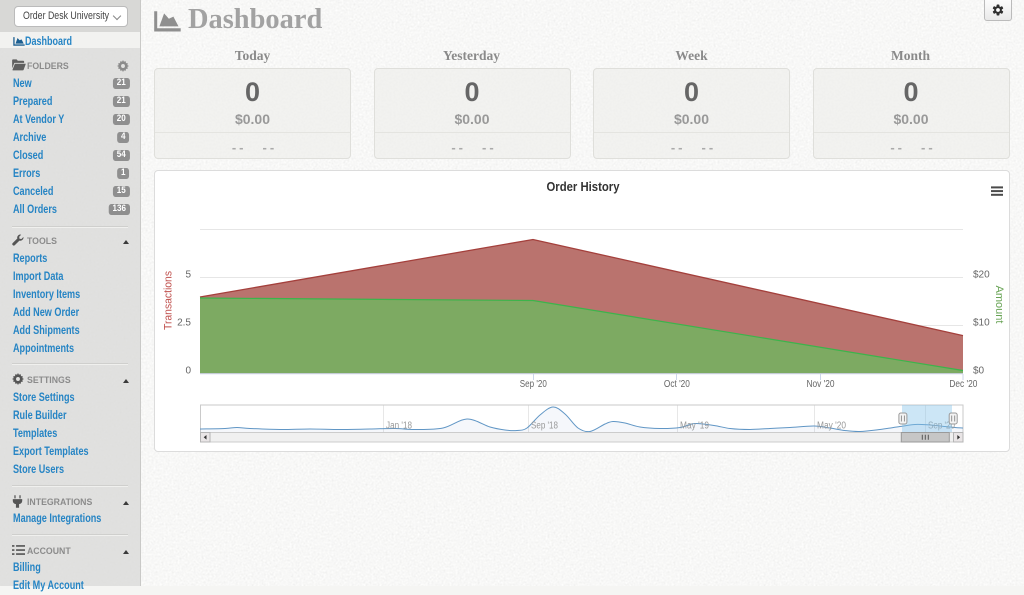  I want to click on svg-text: Dec '20, so click(963, 384).